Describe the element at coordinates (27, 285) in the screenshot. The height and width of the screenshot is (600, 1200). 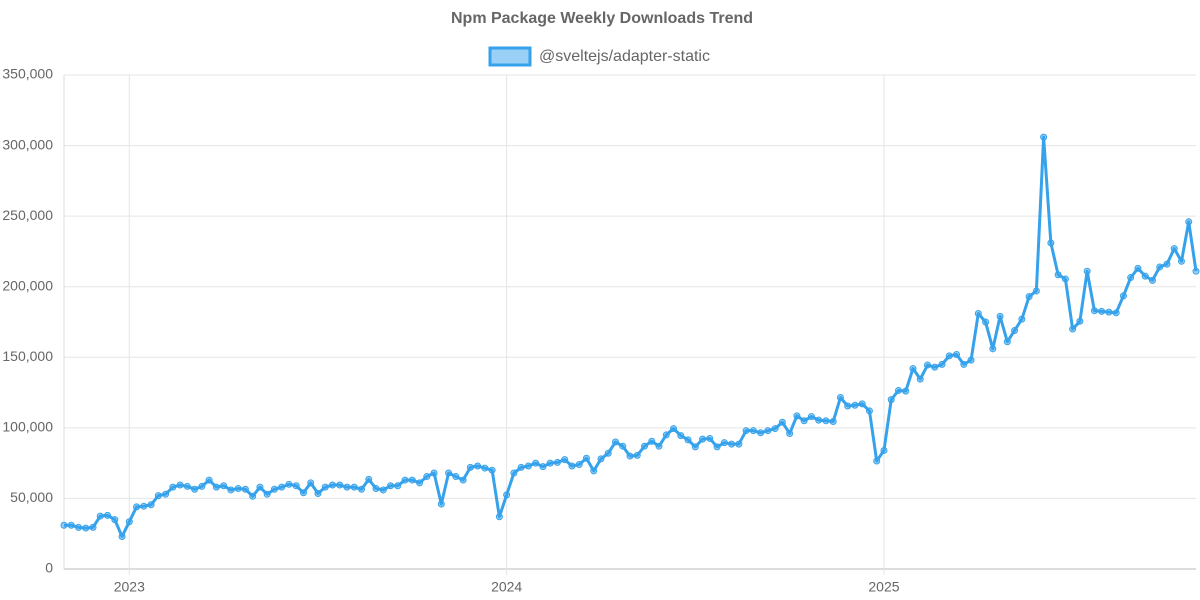
I see `y-tick-label: 200,000` at that location.